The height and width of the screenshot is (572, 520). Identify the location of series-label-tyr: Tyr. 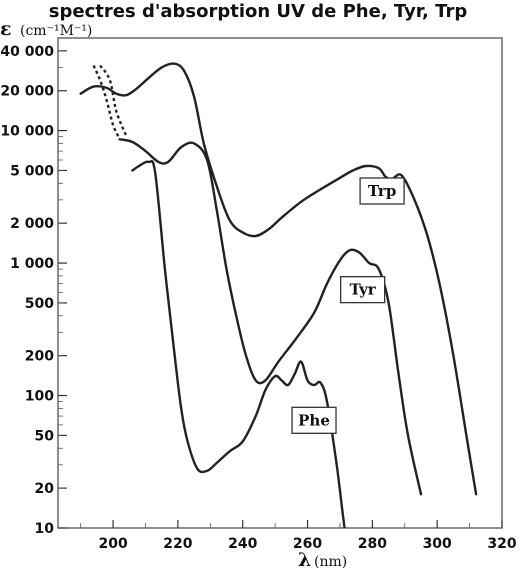
(362, 289).